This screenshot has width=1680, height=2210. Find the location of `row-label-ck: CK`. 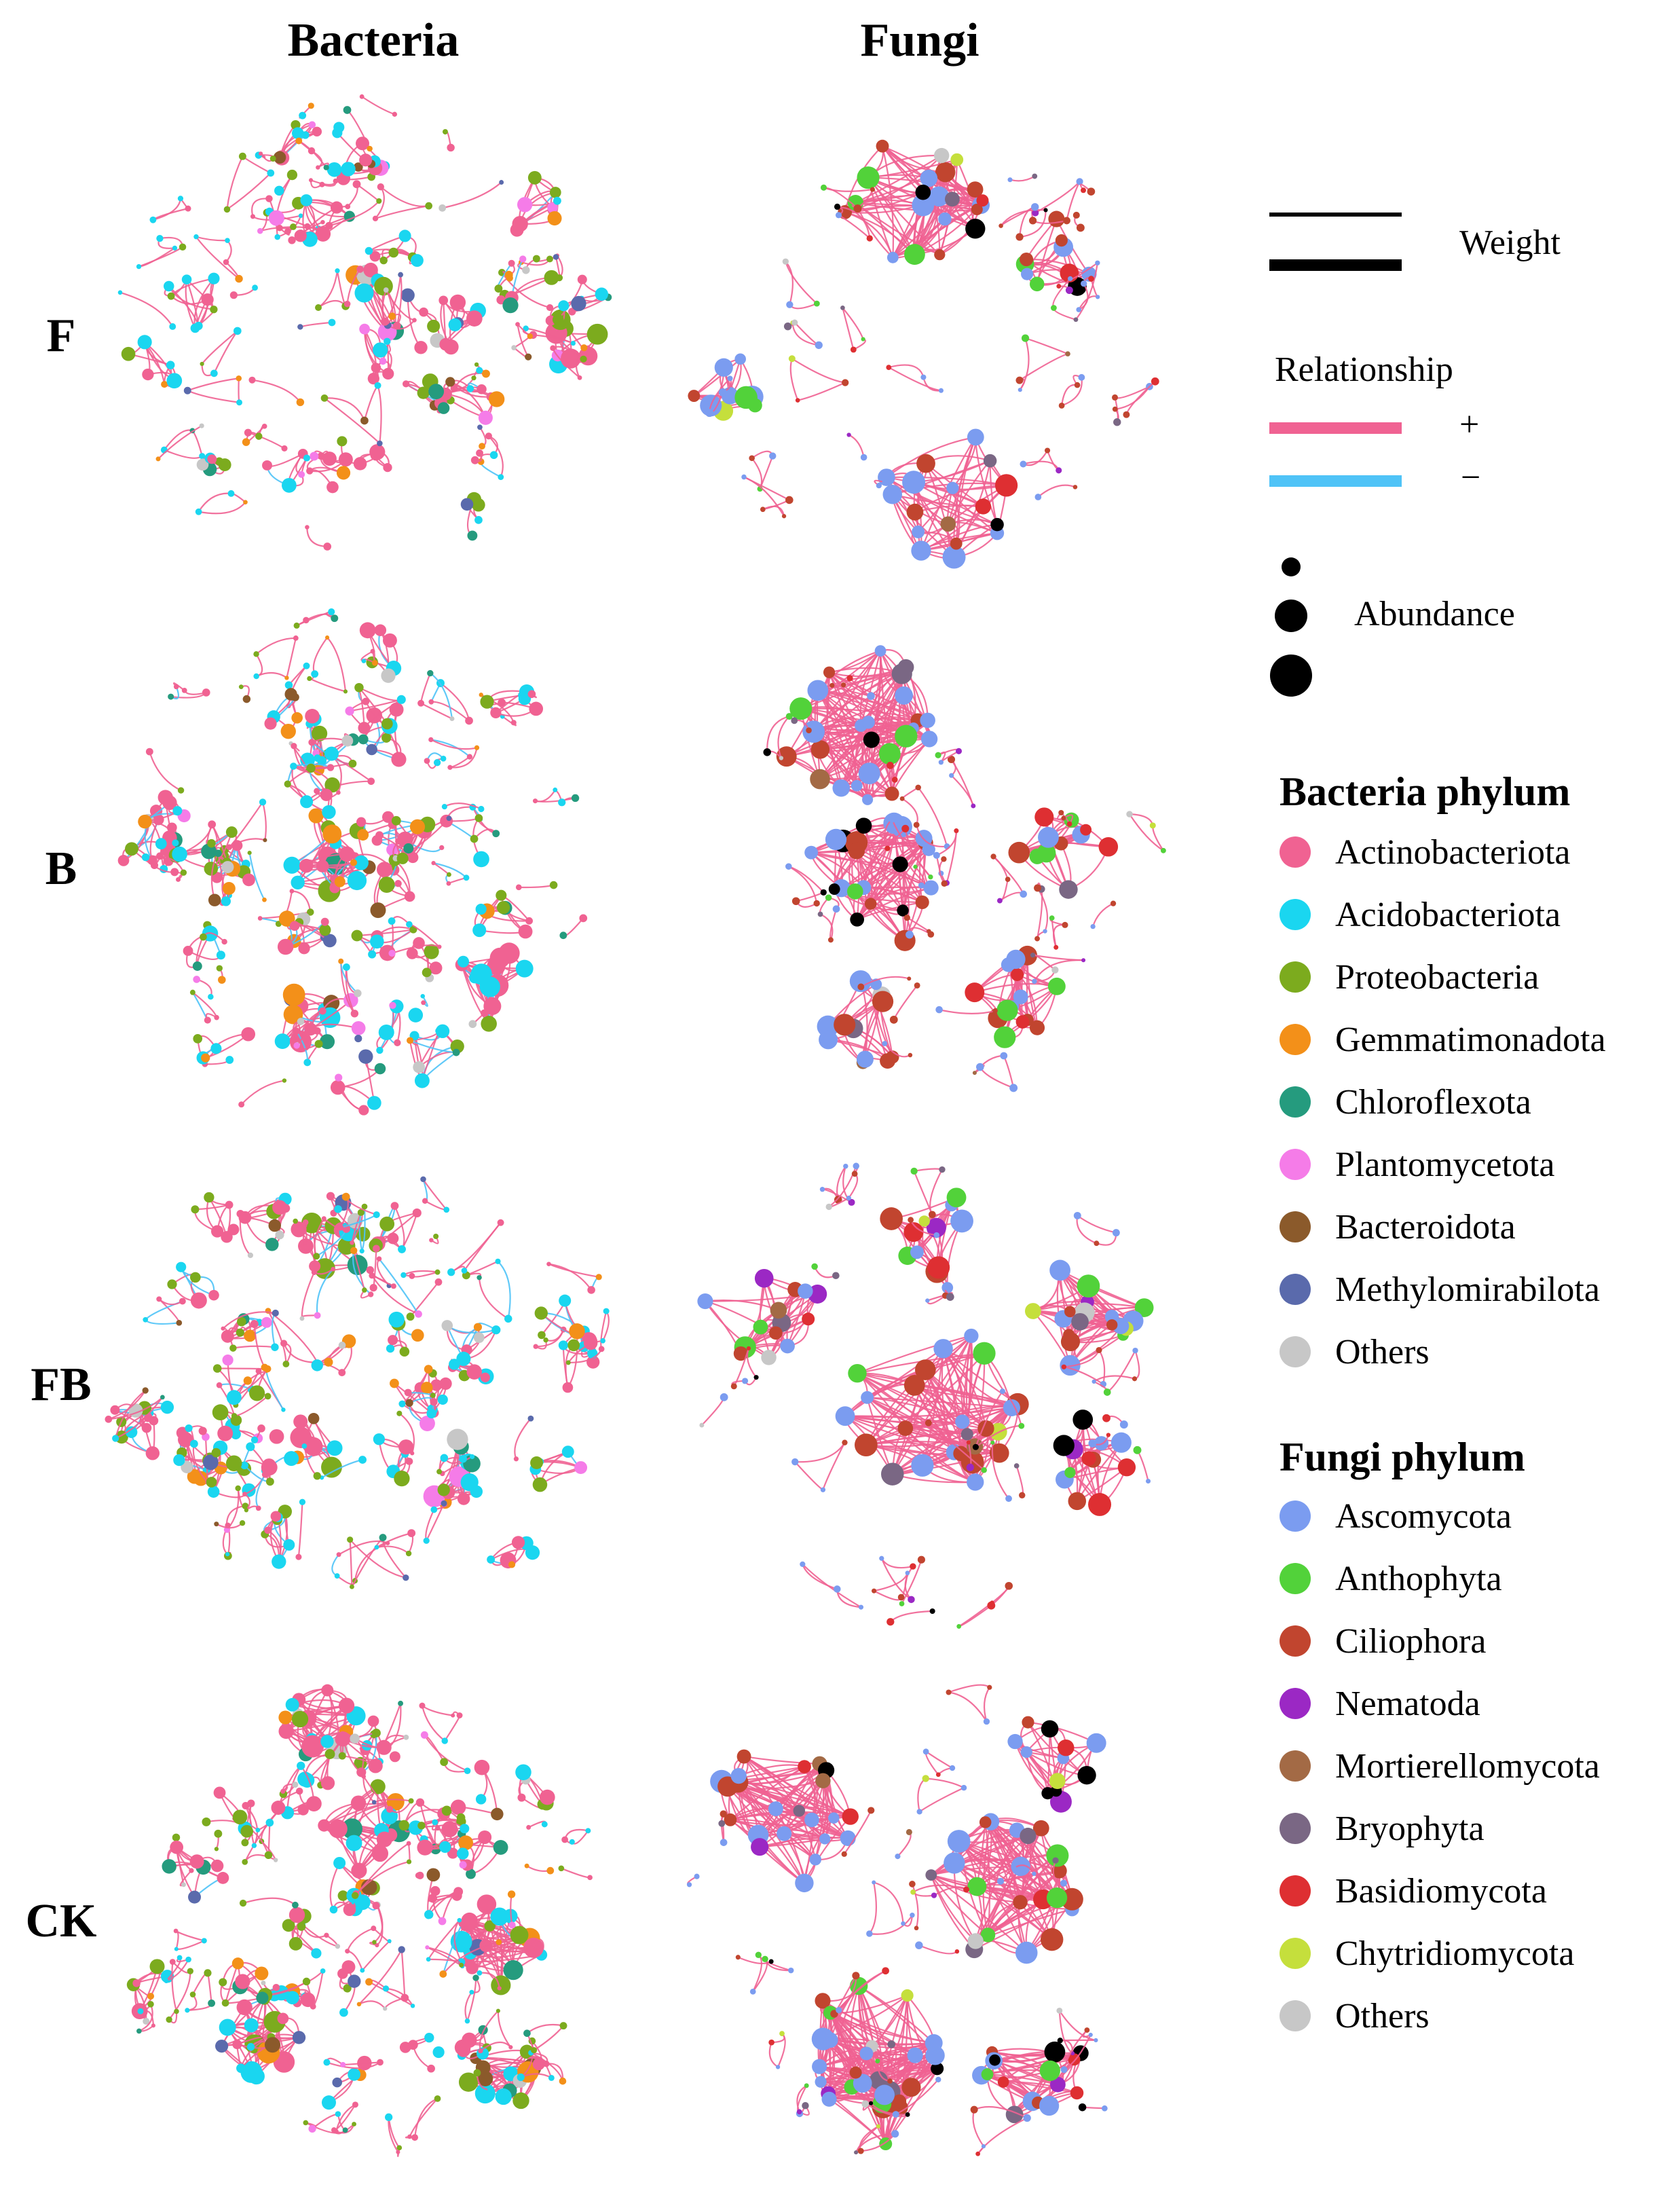

row-label-ck: CK is located at coordinates (61, 1921).